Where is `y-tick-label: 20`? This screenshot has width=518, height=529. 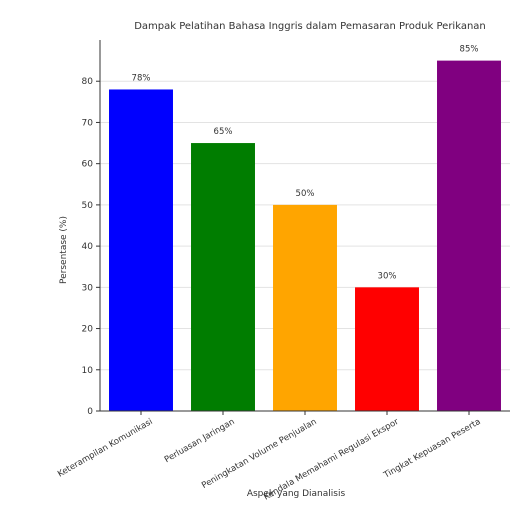
y-tick-label: 20 is located at coordinates (88, 330).